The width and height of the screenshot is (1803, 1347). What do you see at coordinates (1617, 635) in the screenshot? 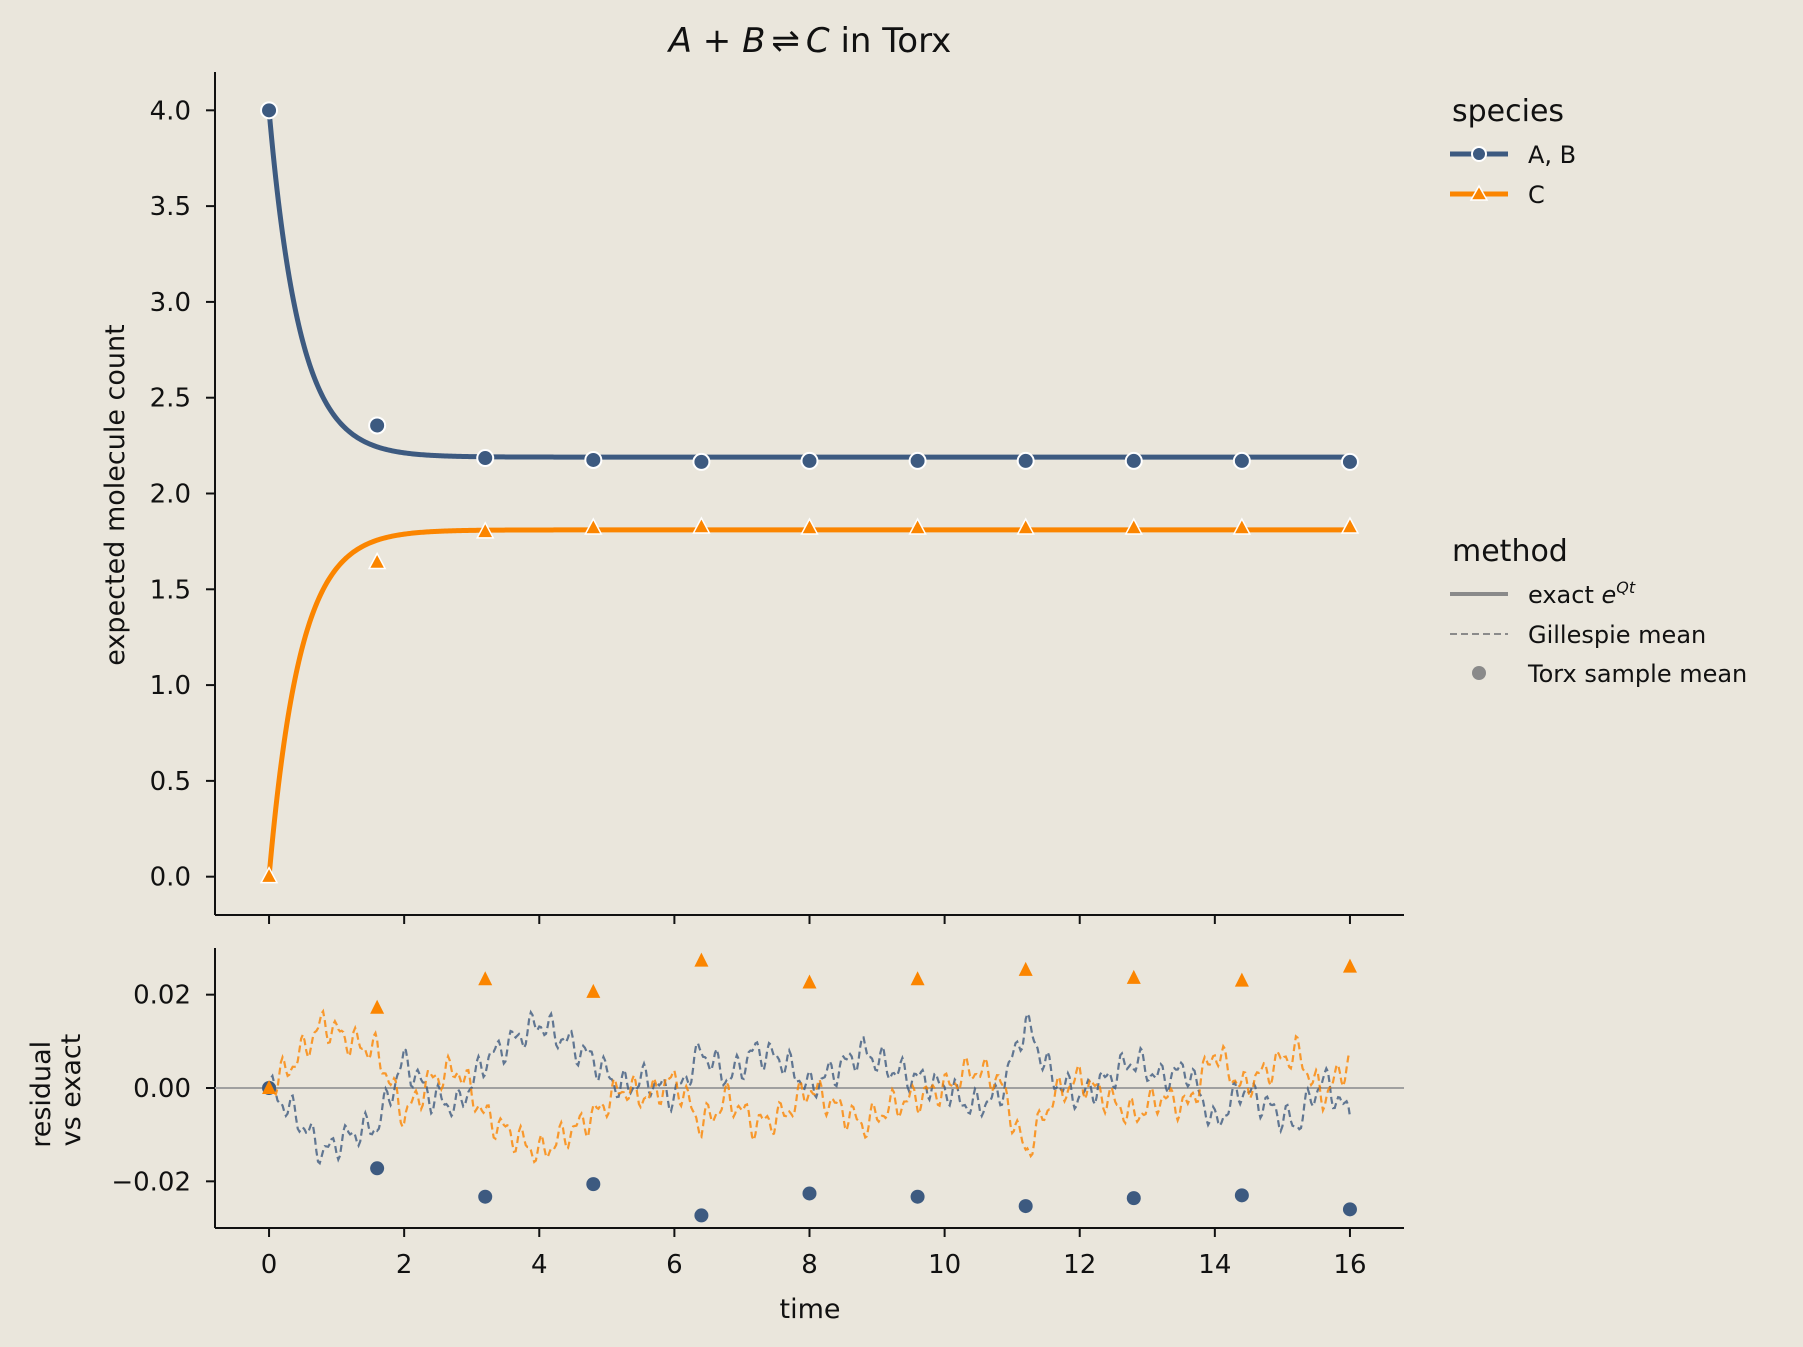
I see `legend-gillespie-label: Gillespie mean` at bounding box center [1617, 635].